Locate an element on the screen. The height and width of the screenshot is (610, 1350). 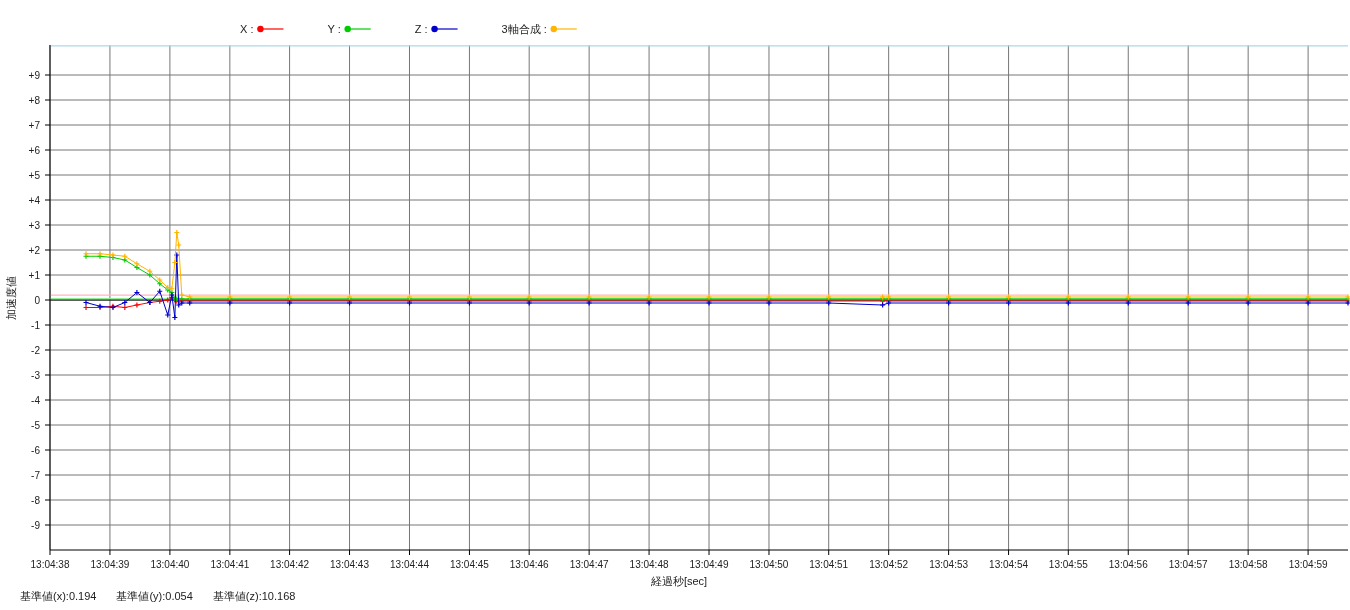
x-tick-label: 13:04:54 is located at coordinates (1009, 564).